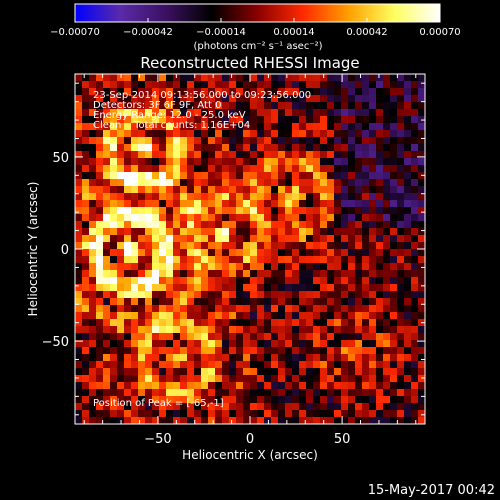 The image size is (500, 500). Describe the element at coordinates (293, 32) in the screenshot. I see `colorbar-tick-label: 0.00014` at that location.